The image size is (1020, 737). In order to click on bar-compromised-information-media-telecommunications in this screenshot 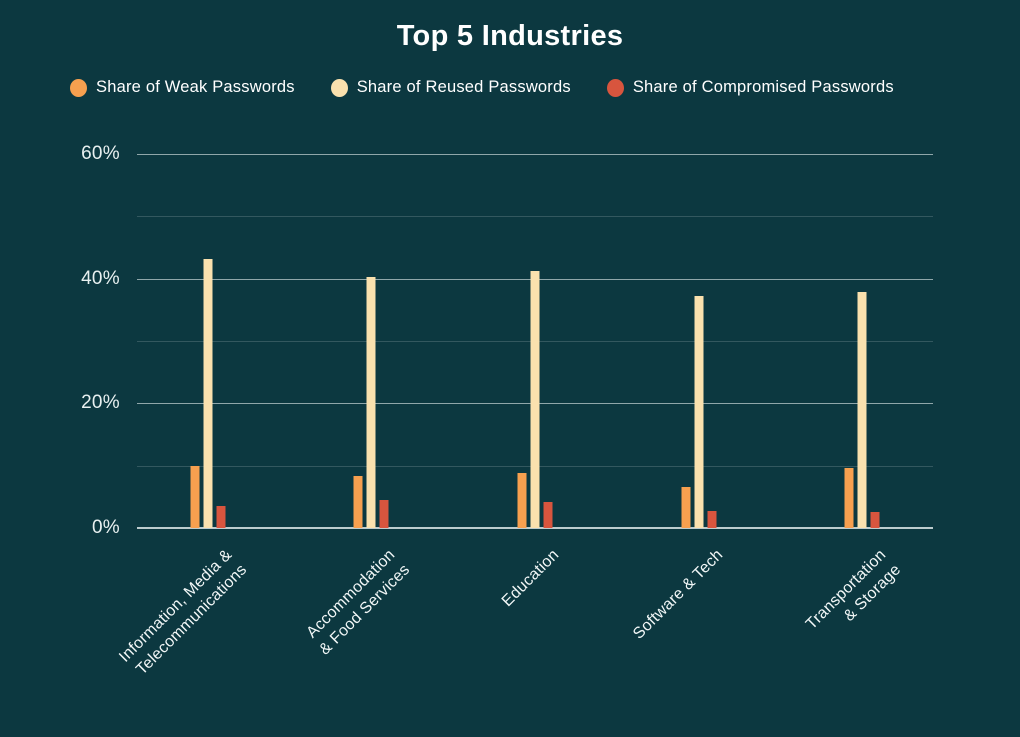, I will do `click(221, 516)`.